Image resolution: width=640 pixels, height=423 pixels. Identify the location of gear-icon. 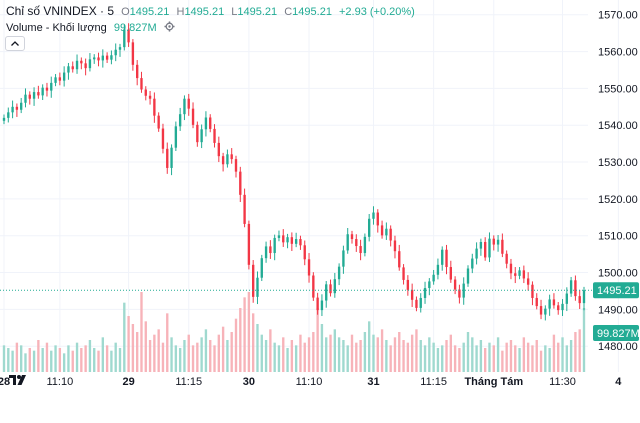
(169, 26).